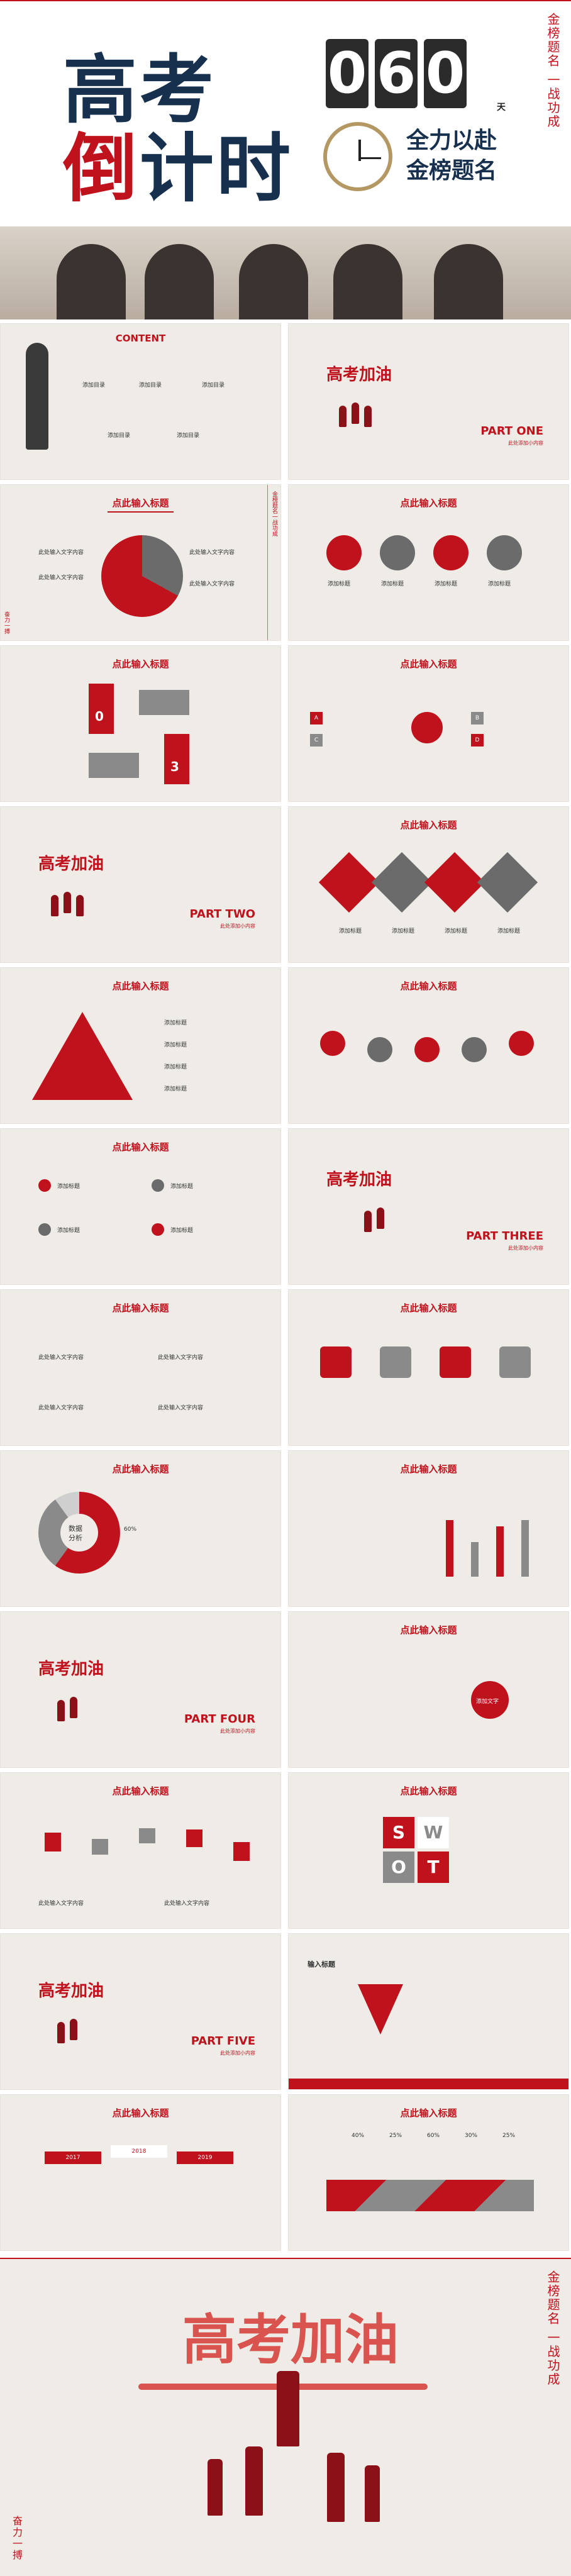 Image resolution: width=571 pixels, height=2576 pixels. Describe the element at coordinates (475, 1559) in the screenshot. I see `bar` at that location.